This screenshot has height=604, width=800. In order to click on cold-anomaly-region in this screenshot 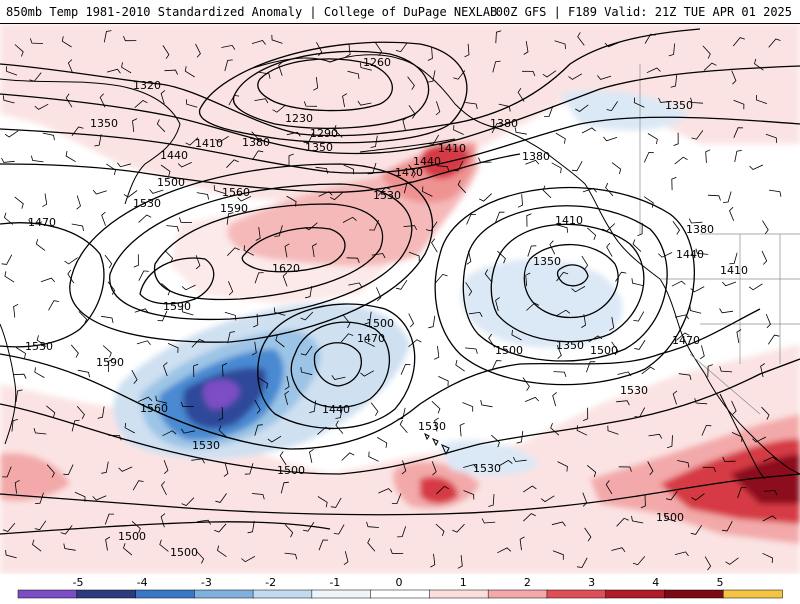, I will do `click(542, 303)`.